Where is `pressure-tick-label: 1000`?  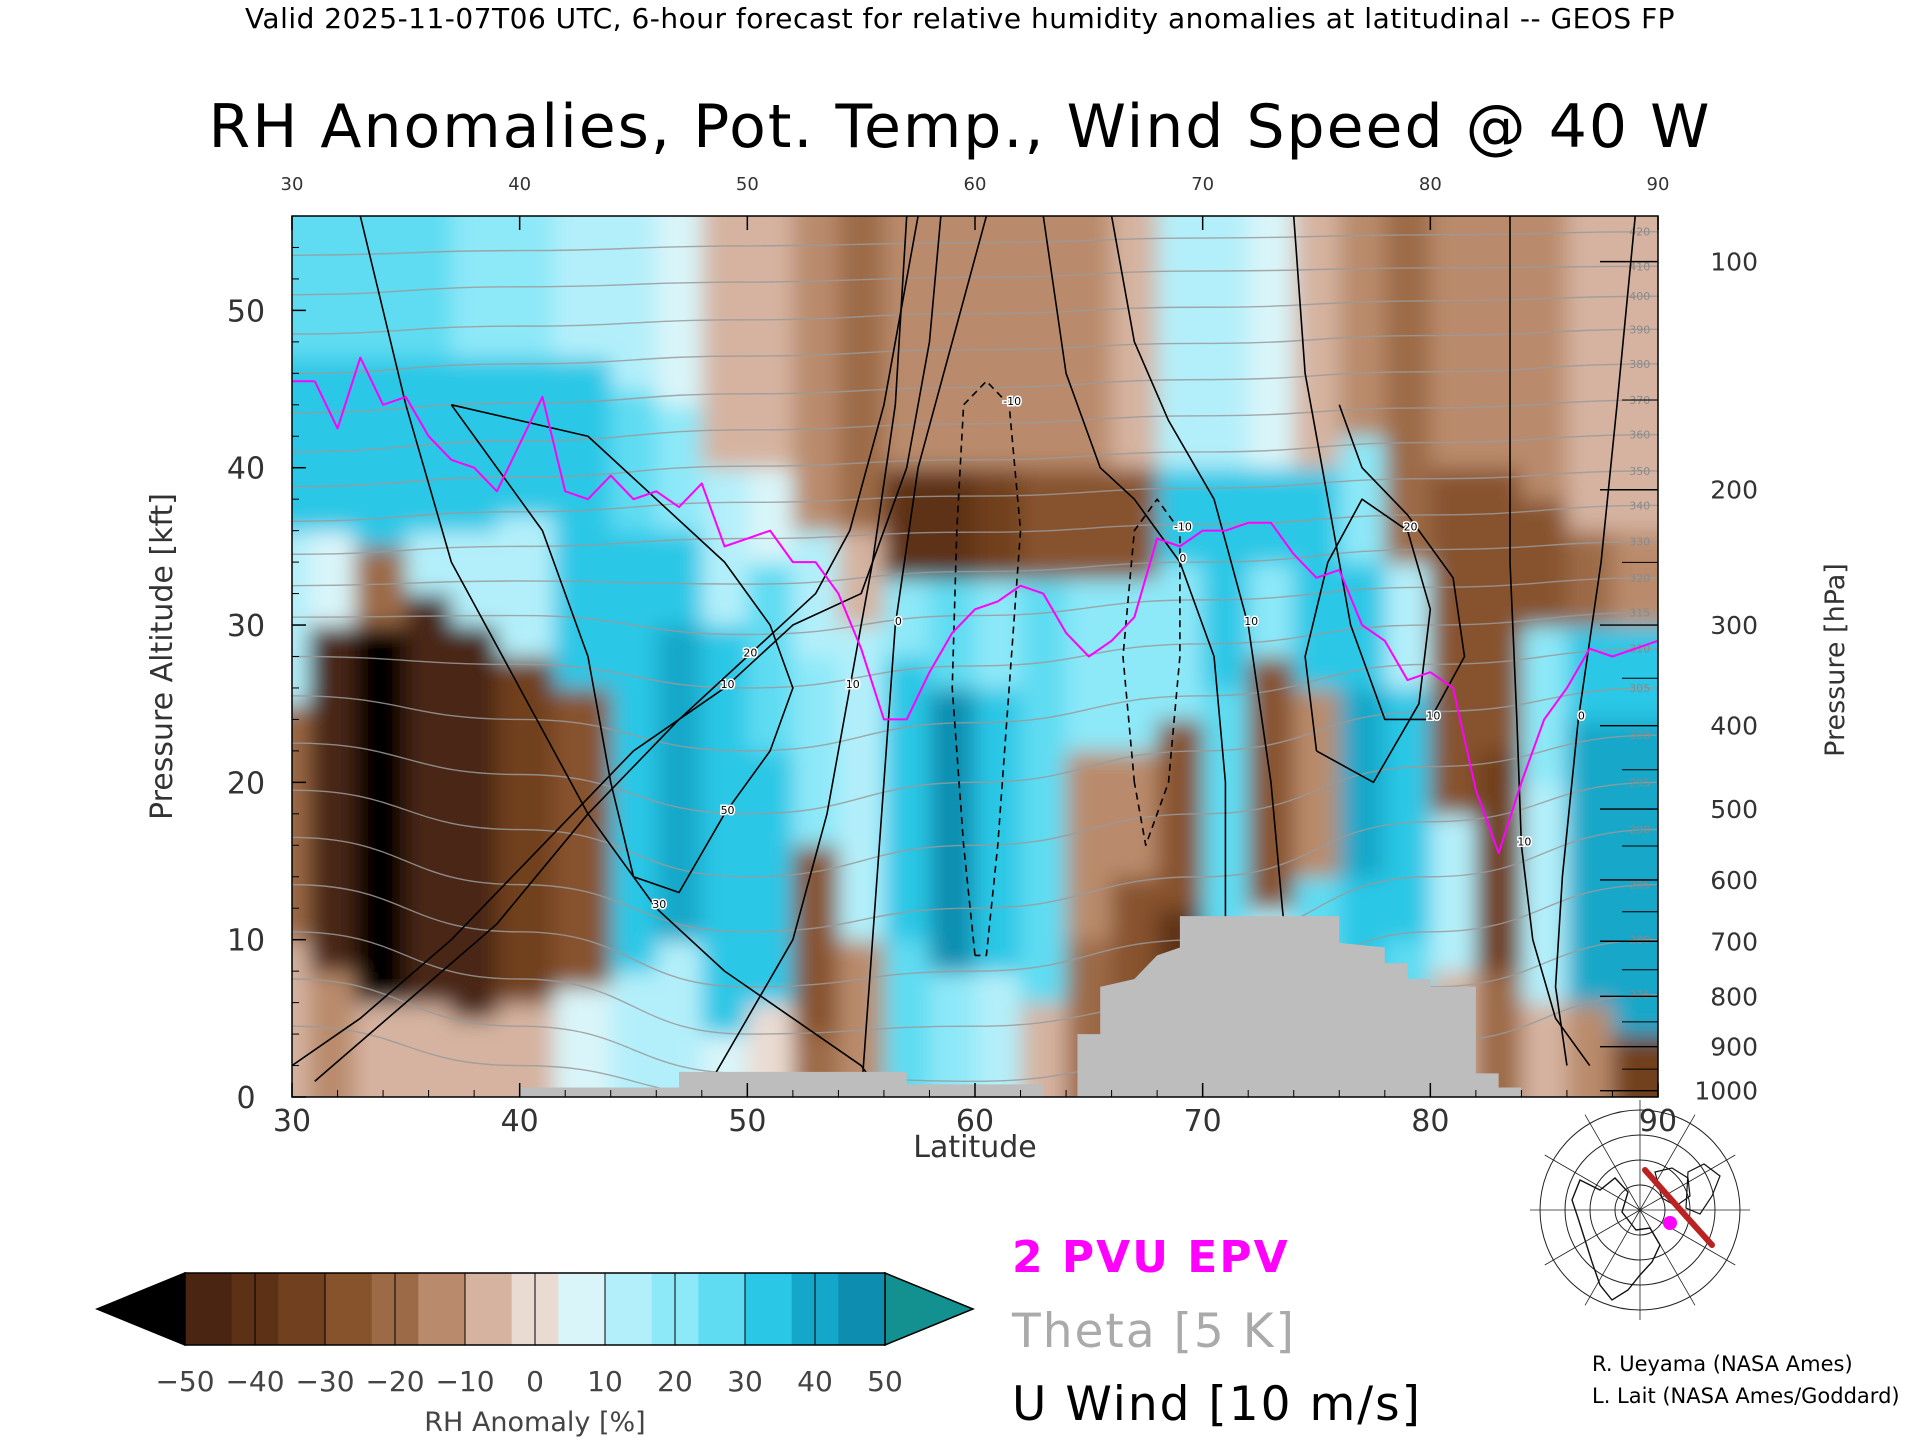
pressure-tick-label: 1000 is located at coordinates (1726, 1091).